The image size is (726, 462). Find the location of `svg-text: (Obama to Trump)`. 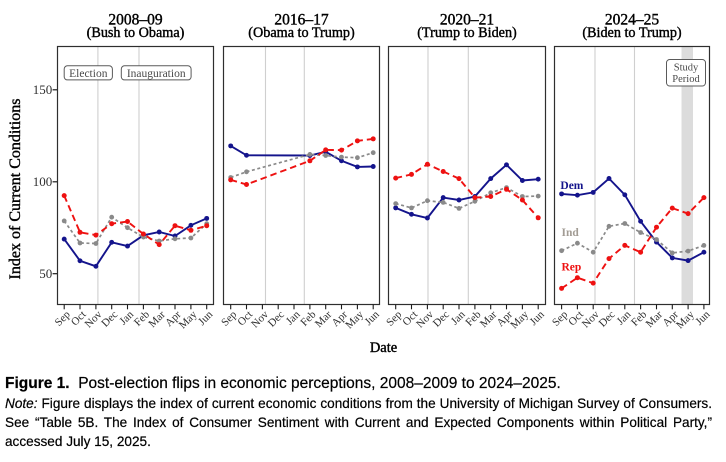

svg-text: (Obama to Trump) is located at coordinates (301, 33).